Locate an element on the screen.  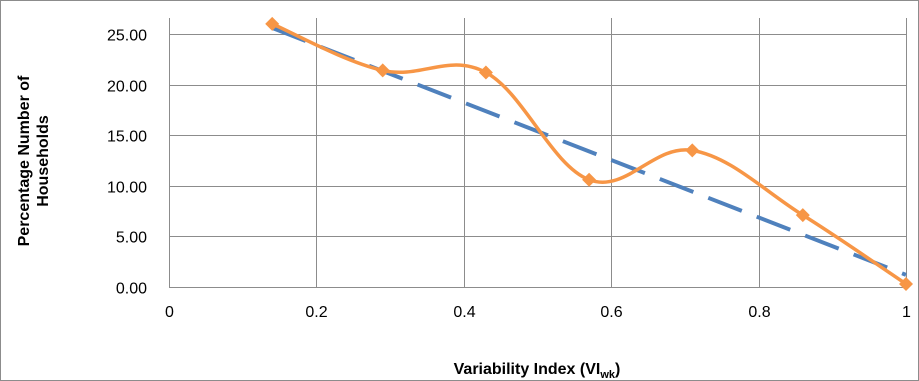
y-tick-label: 0.00 is located at coordinates (131, 289).